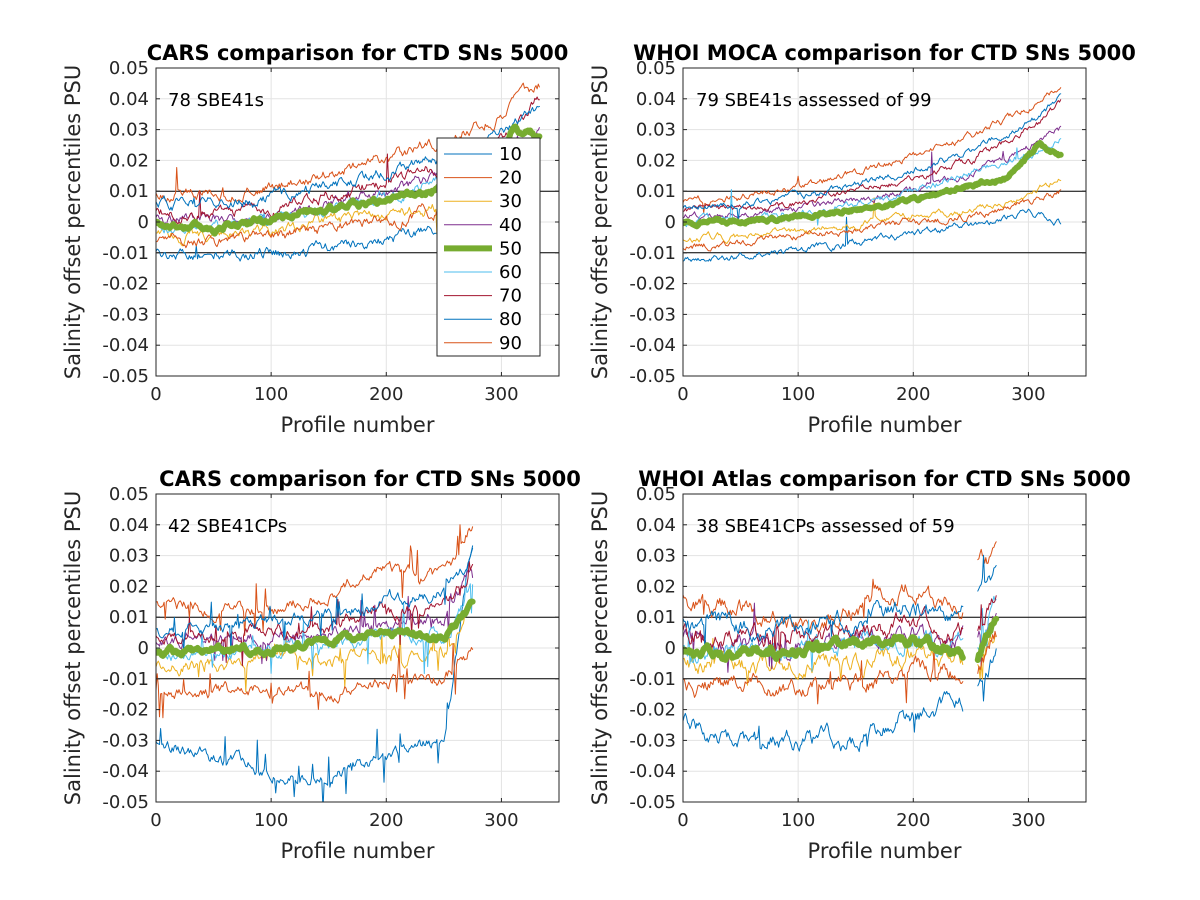  I want to click on annotation: 42 SBE41CPs, so click(227, 526).